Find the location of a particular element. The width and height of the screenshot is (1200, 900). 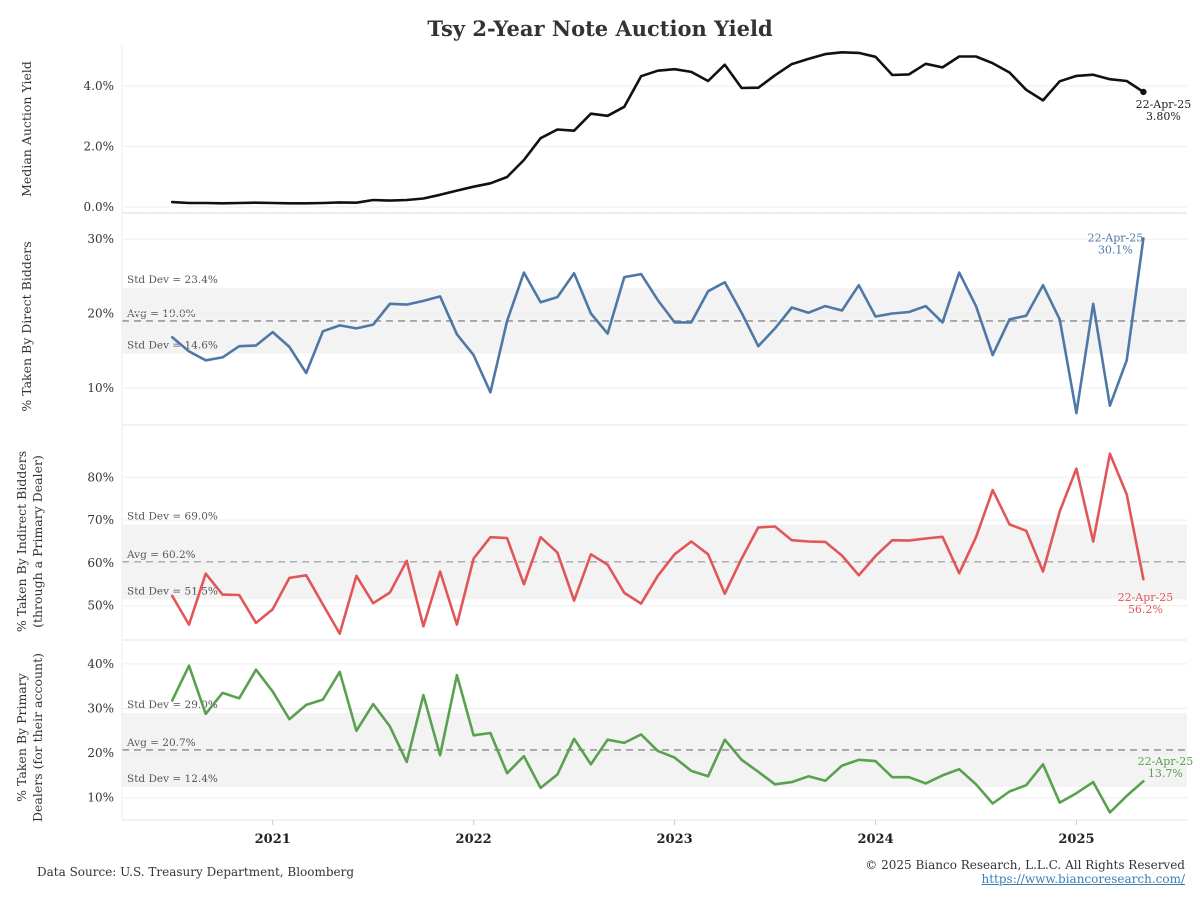

y-tick-label: 40% is located at coordinates (100, 664).